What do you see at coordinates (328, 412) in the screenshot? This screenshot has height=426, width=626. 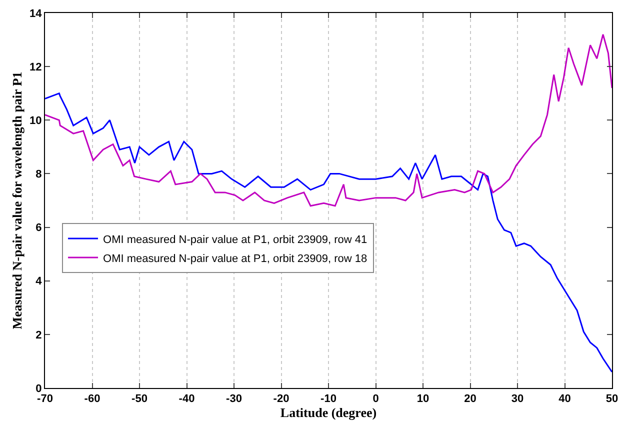 I see `x-axis-title: Latitude (degree)` at bounding box center [328, 412].